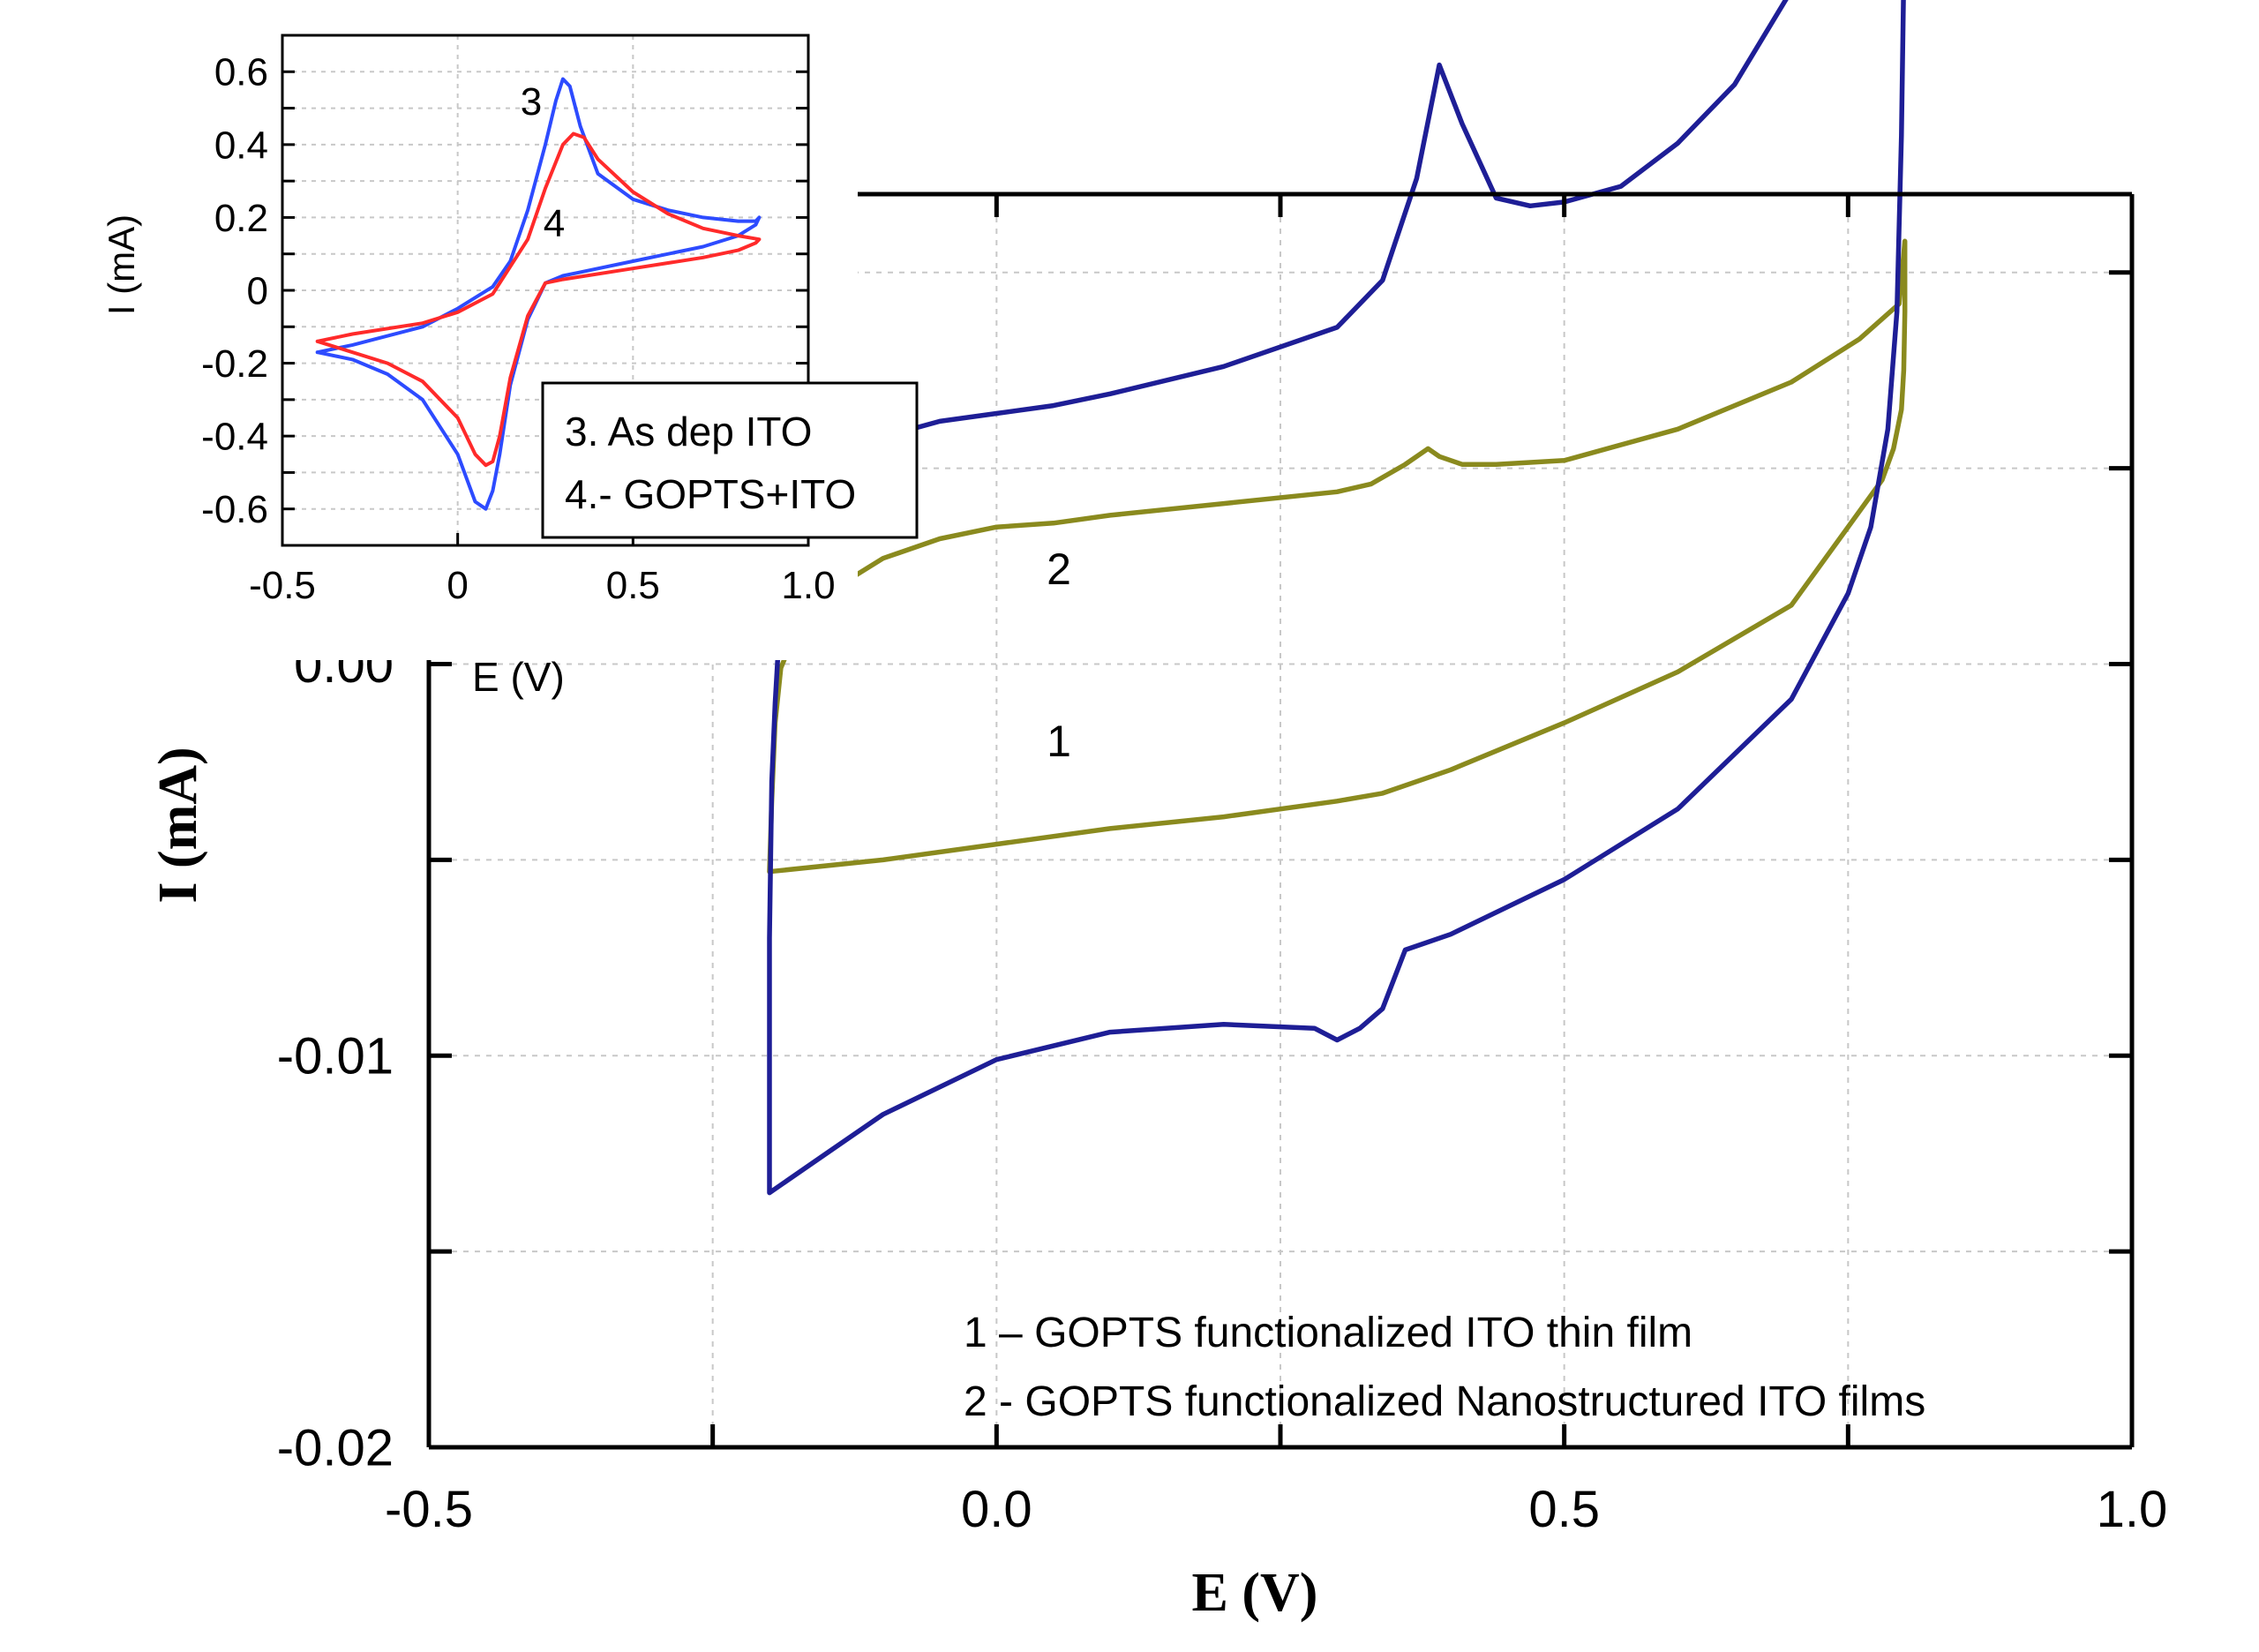  What do you see at coordinates (241, 72) in the screenshot?
I see `inset-y-tick-label: 0.6` at bounding box center [241, 72].